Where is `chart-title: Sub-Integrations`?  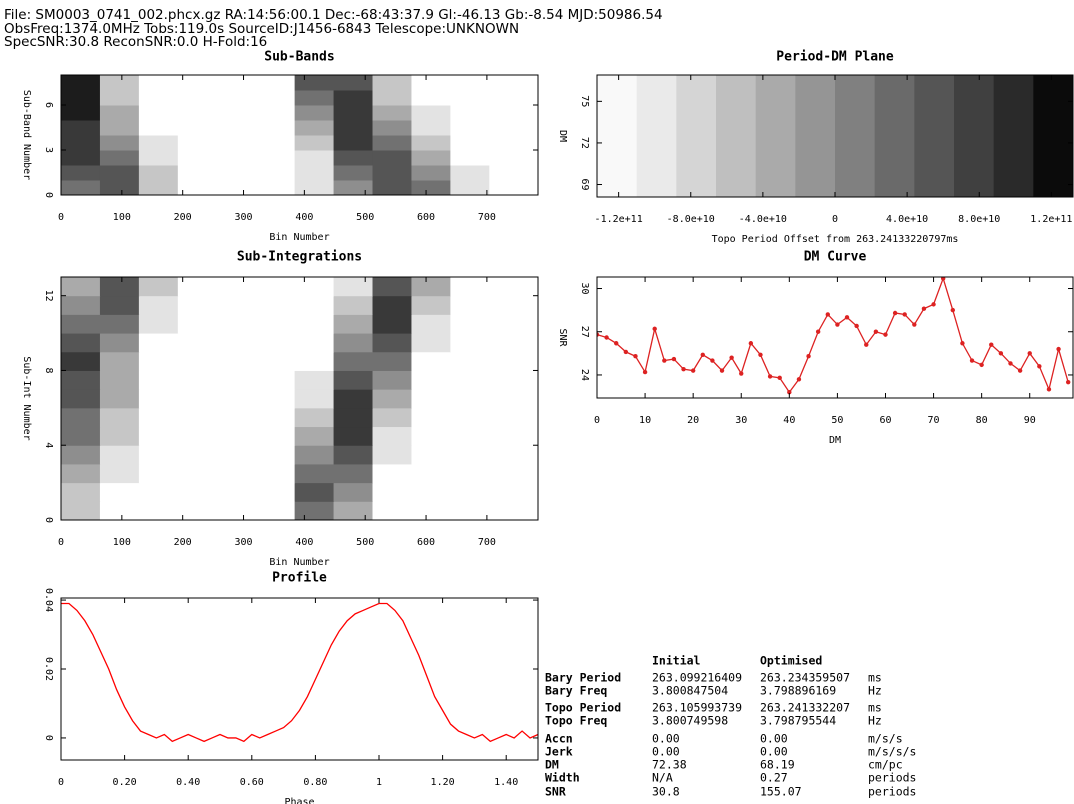 chart-title: Sub-Integrations is located at coordinates (299, 257).